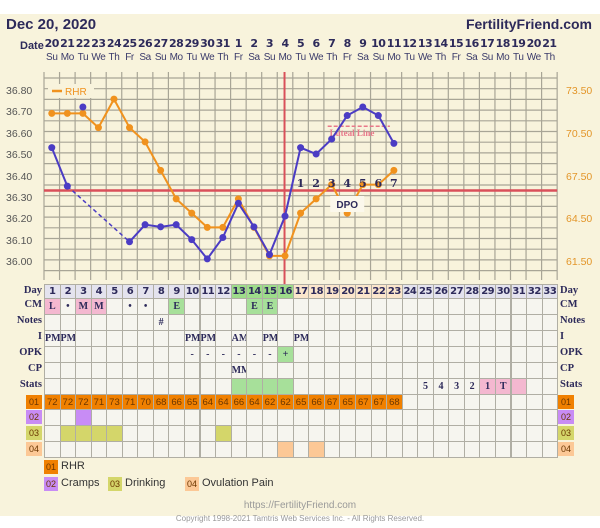  What do you see at coordinates (161, 291) in the screenshot?
I see `day-cell: 8` at bounding box center [161, 291].